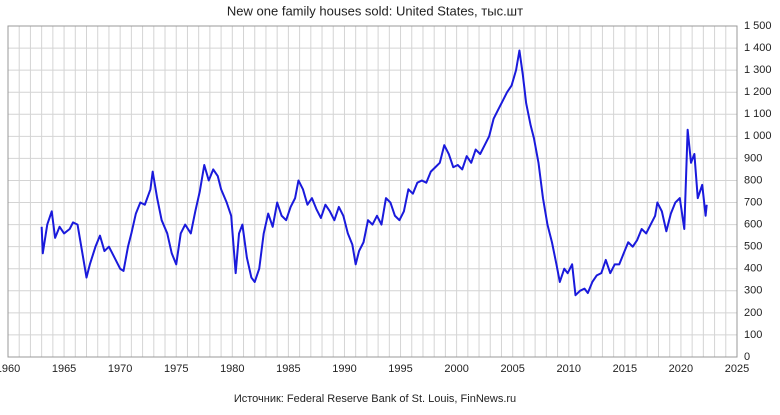  Describe the element at coordinates (10, 369) in the screenshot. I see `x-tick-label: 1960` at that location.